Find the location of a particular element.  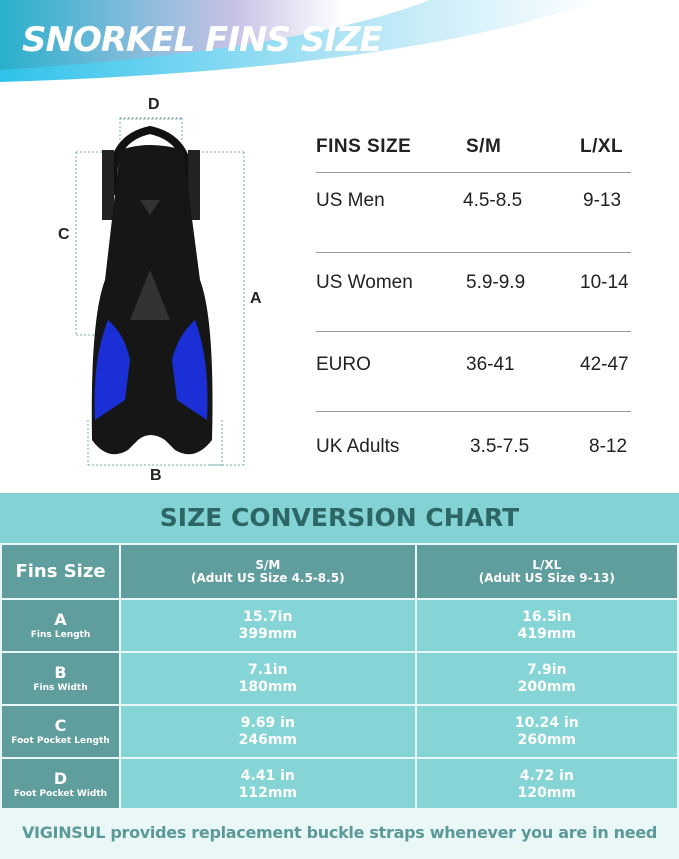

header-sm: S/M (Adult US Size 4.5-8.5) is located at coordinates (268, 571).